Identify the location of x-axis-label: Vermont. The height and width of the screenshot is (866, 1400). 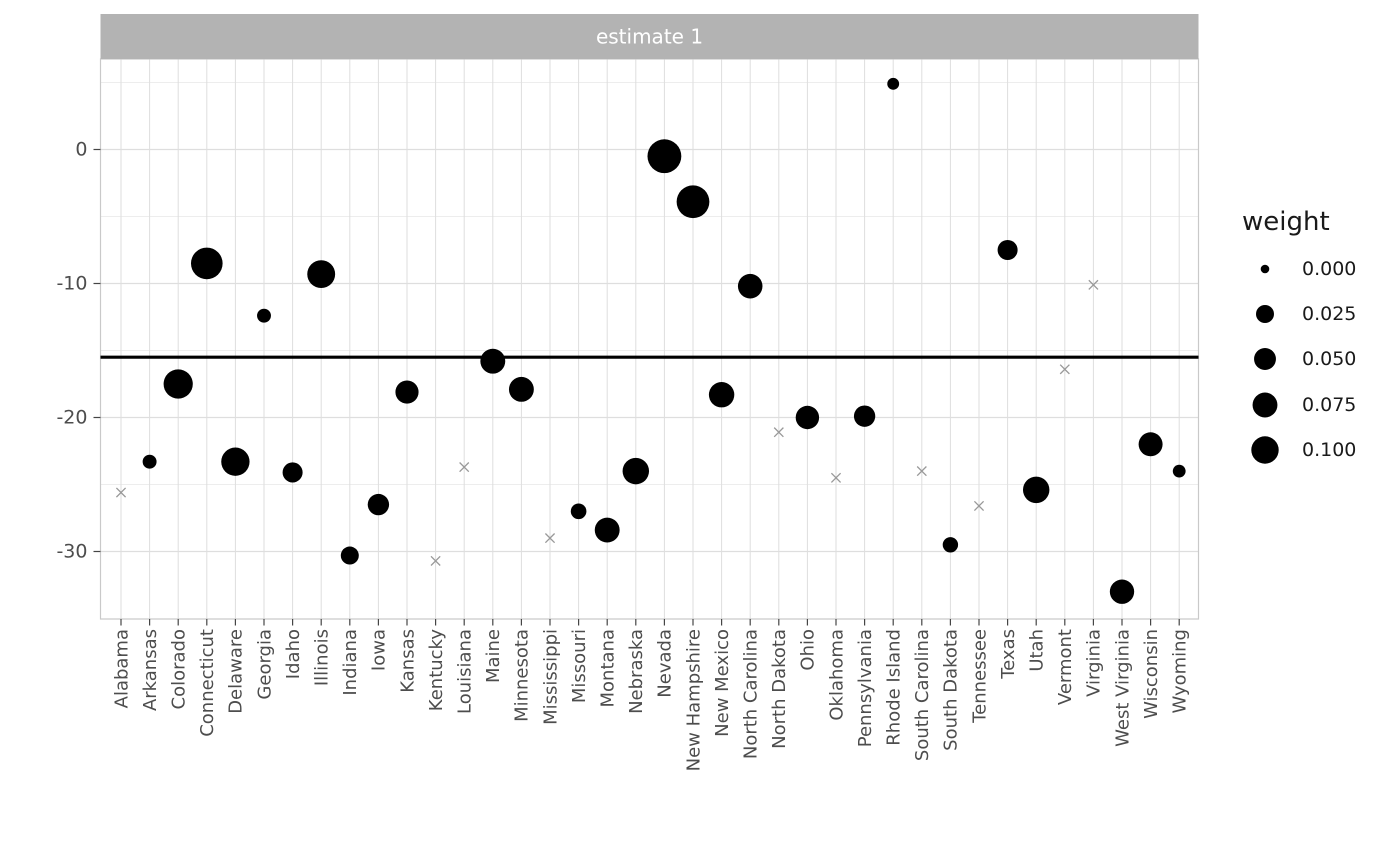
(1065, 667).